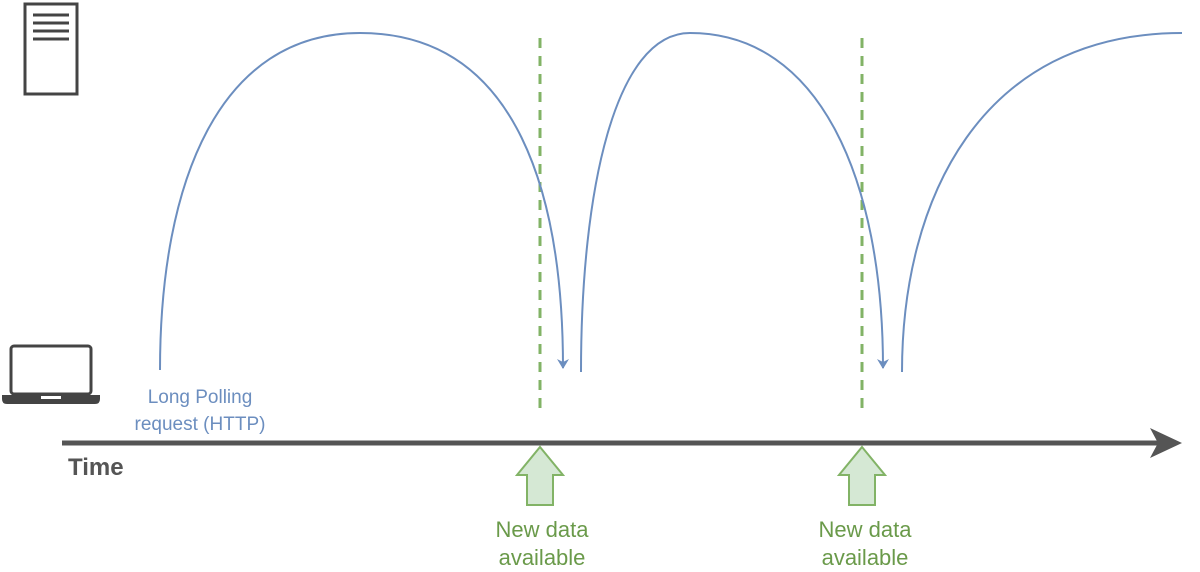 The image size is (1200, 572). Describe the element at coordinates (1166, 443) in the screenshot. I see `timeline-arrowhead` at that location.